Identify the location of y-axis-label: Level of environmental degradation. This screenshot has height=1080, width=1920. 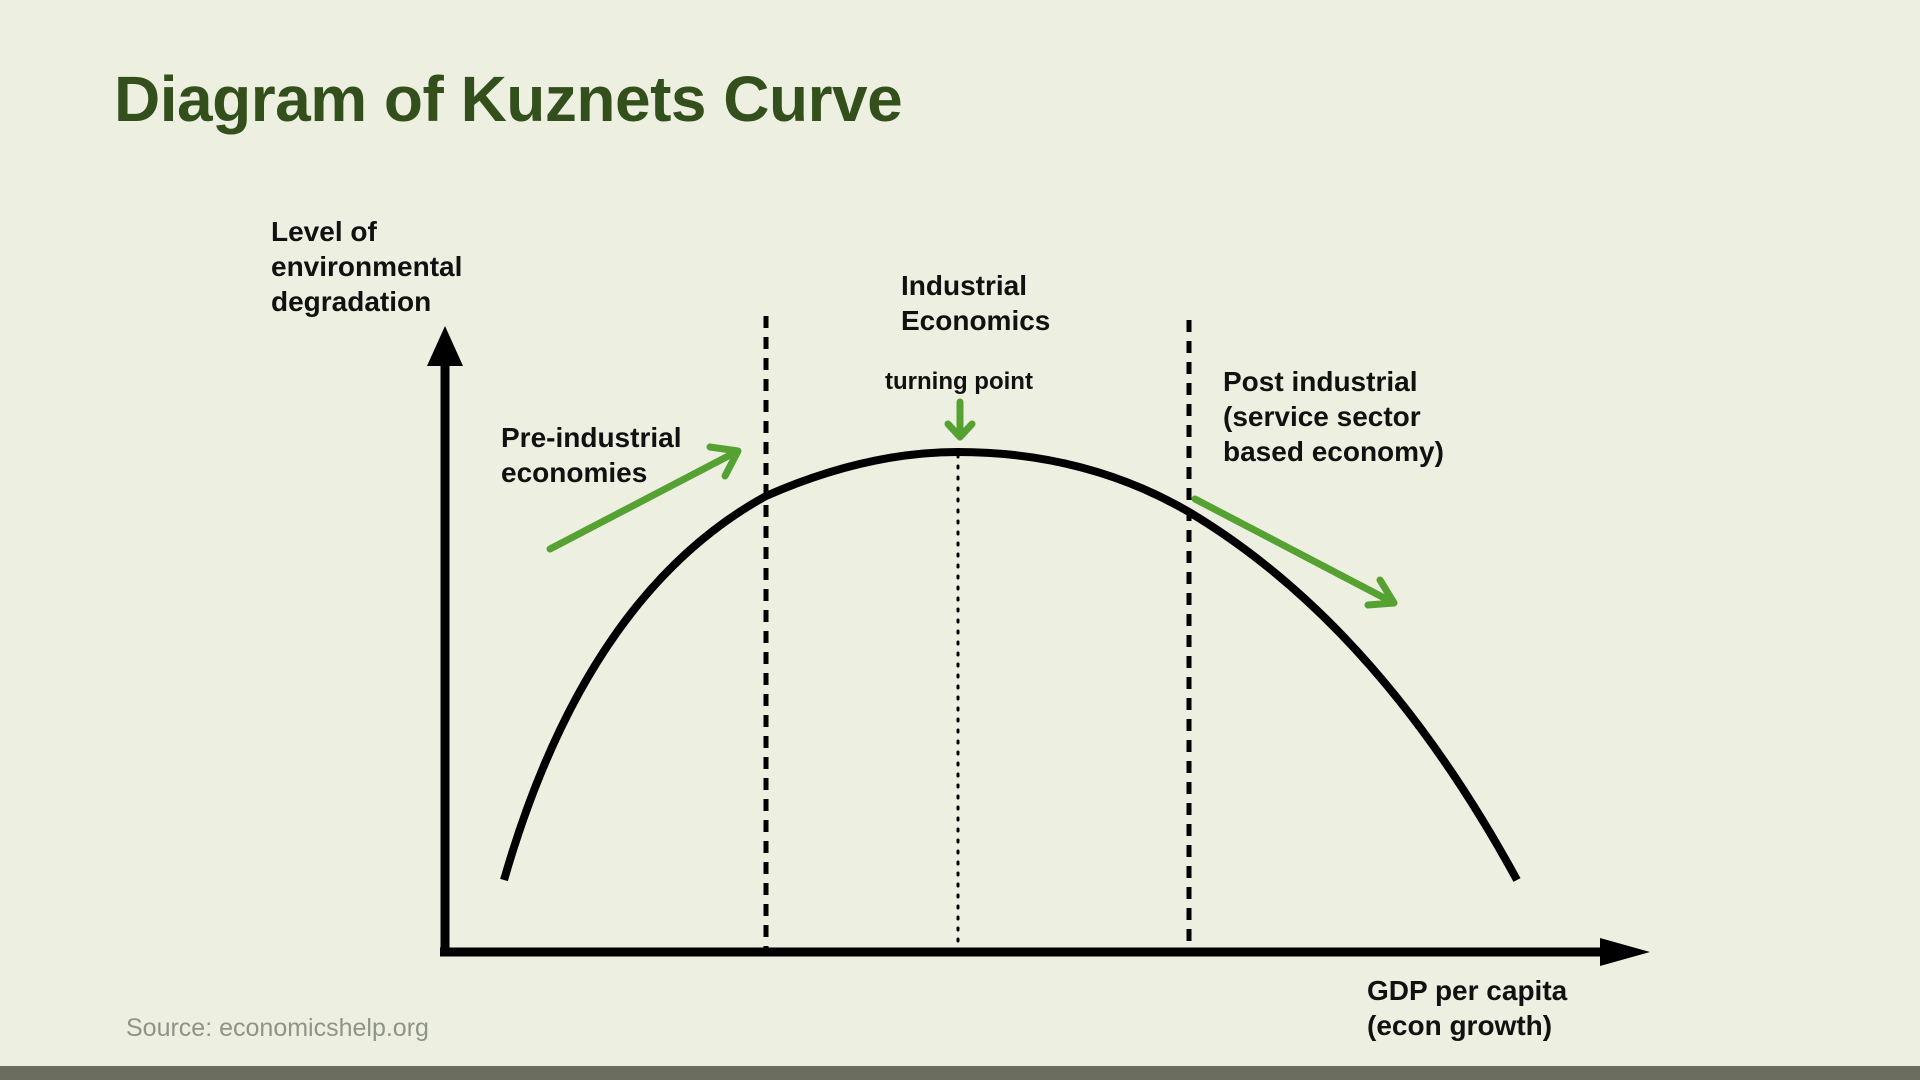
(367, 266).